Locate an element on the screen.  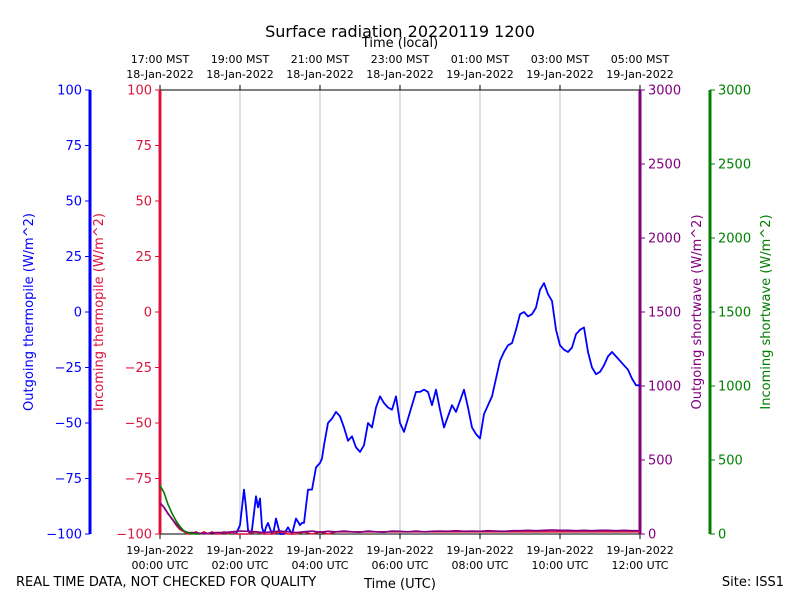
top-tick-label-time: 21:00 MST is located at coordinates (320, 59).